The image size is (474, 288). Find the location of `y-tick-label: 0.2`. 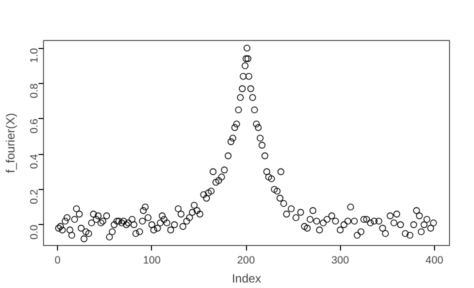

y-tick-label: 0.2 is located at coordinates (34, 196).